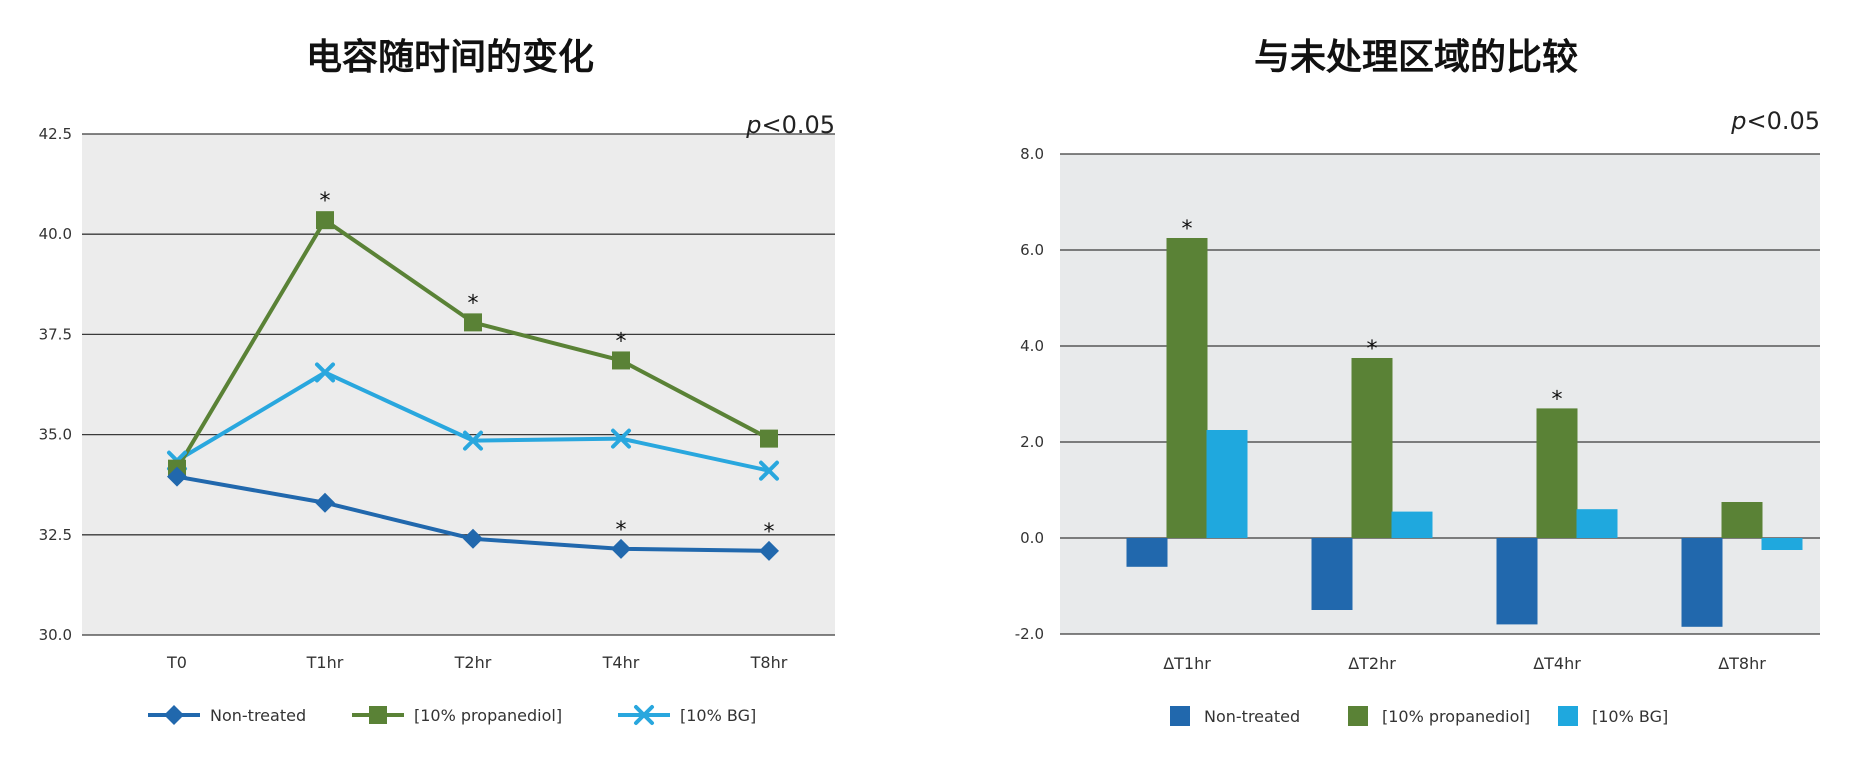 The width and height of the screenshot is (1872, 781). What do you see at coordinates (176, 662) in the screenshot?
I see `x-tick-label: T0` at bounding box center [176, 662].